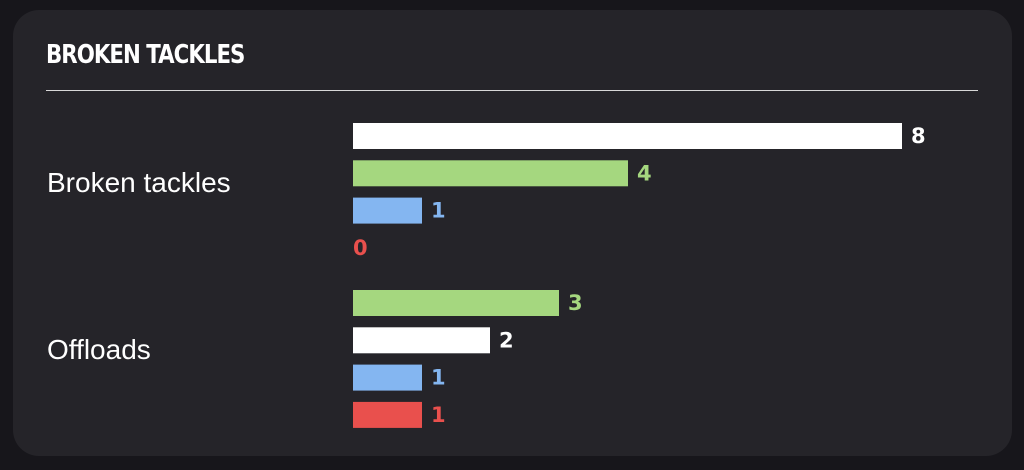  What do you see at coordinates (145, 55) in the screenshot?
I see `card-title: BROKEN TACKLES` at bounding box center [145, 55].